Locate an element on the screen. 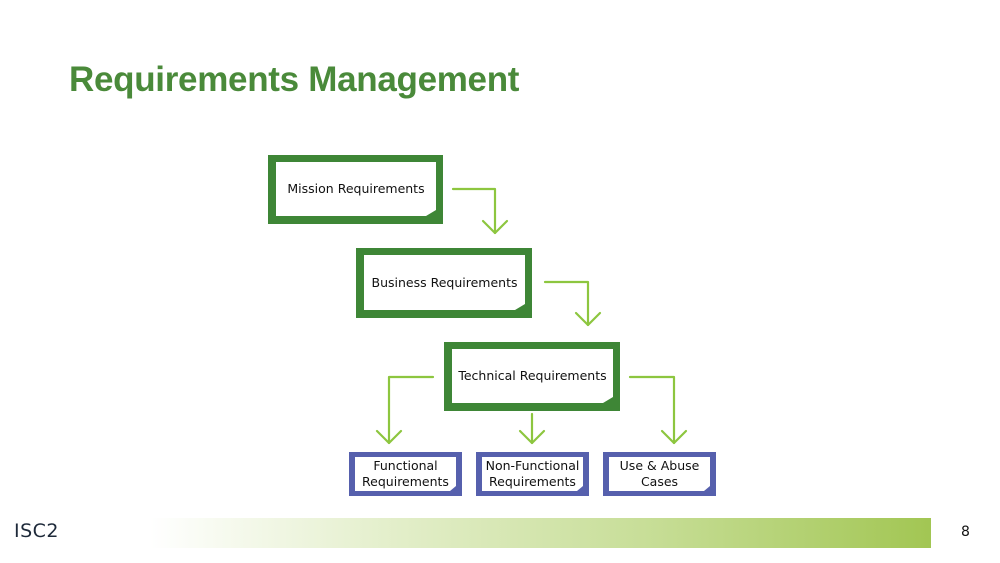 This screenshot has width=1000, height=563. footer-gradient-bar is located at coordinates (540, 533).